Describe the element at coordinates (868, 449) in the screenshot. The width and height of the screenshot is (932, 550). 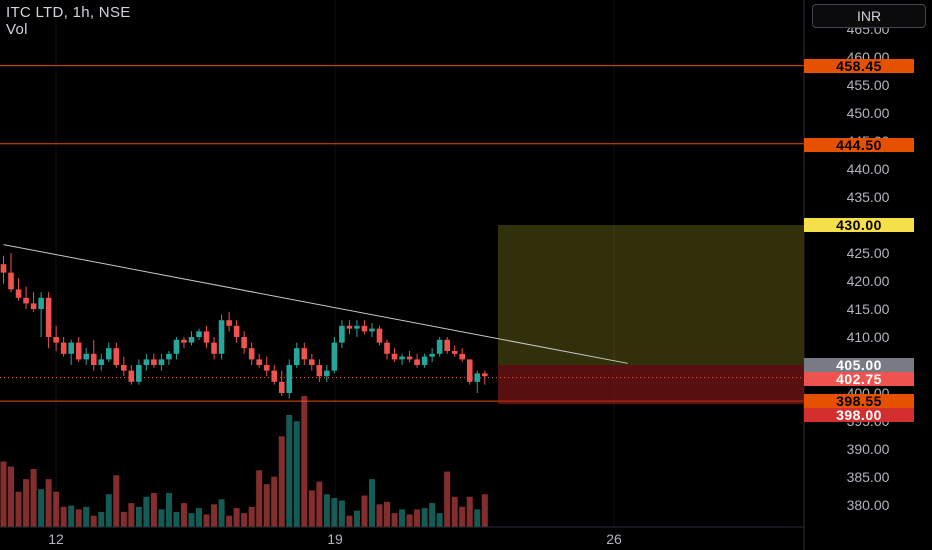
I see `y-tick-label: 390.00` at that location.